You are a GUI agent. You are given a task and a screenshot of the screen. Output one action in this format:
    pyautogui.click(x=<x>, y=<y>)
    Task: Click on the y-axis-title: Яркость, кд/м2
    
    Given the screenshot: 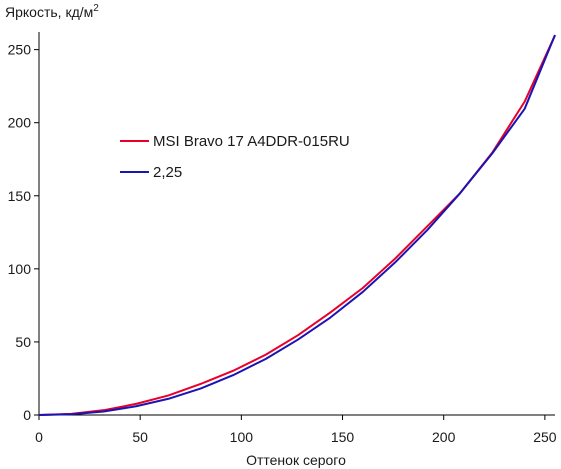 What is the action you would take?
    pyautogui.click(x=52, y=11)
    